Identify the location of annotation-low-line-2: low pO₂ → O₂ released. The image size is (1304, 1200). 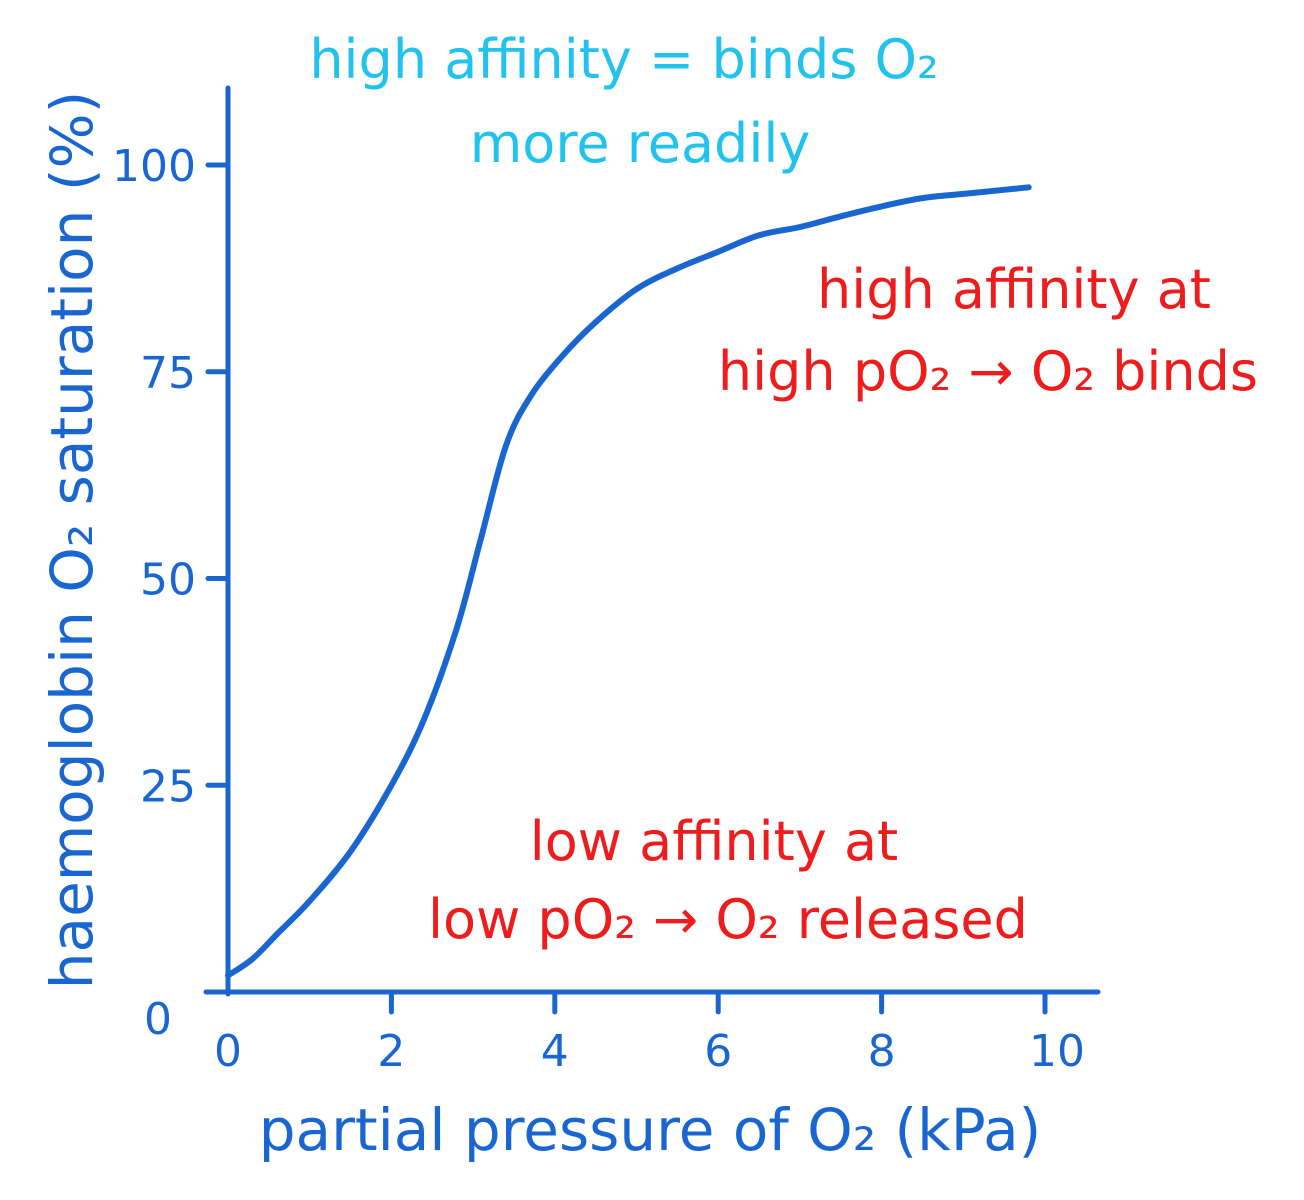
(728, 919).